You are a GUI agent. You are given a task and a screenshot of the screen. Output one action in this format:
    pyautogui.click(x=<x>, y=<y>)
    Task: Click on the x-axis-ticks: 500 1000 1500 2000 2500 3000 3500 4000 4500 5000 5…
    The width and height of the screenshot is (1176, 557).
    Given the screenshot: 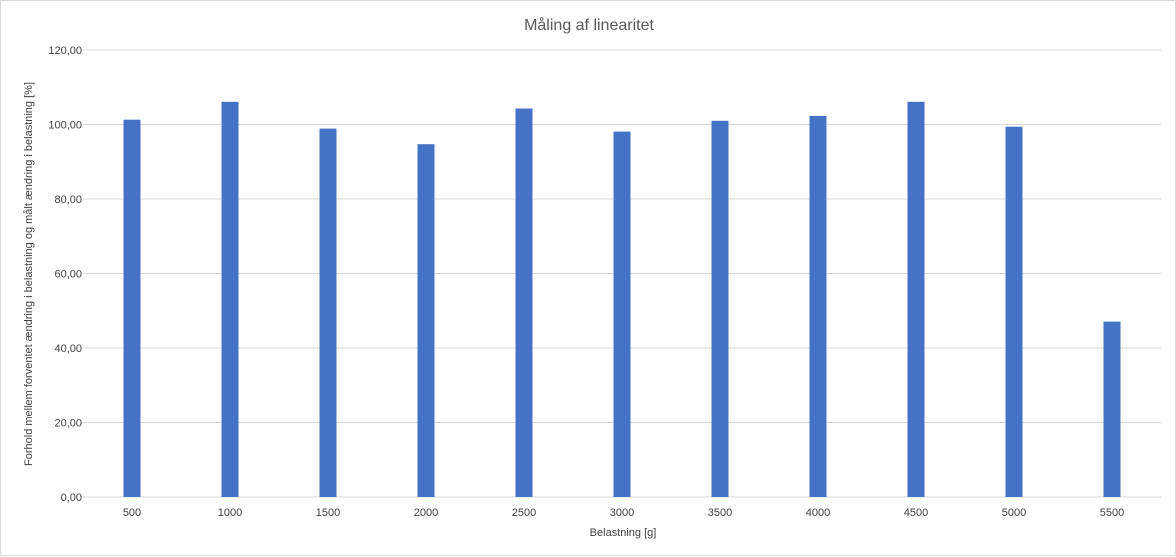 What is the action you would take?
    pyautogui.click(x=623, y=513)
    